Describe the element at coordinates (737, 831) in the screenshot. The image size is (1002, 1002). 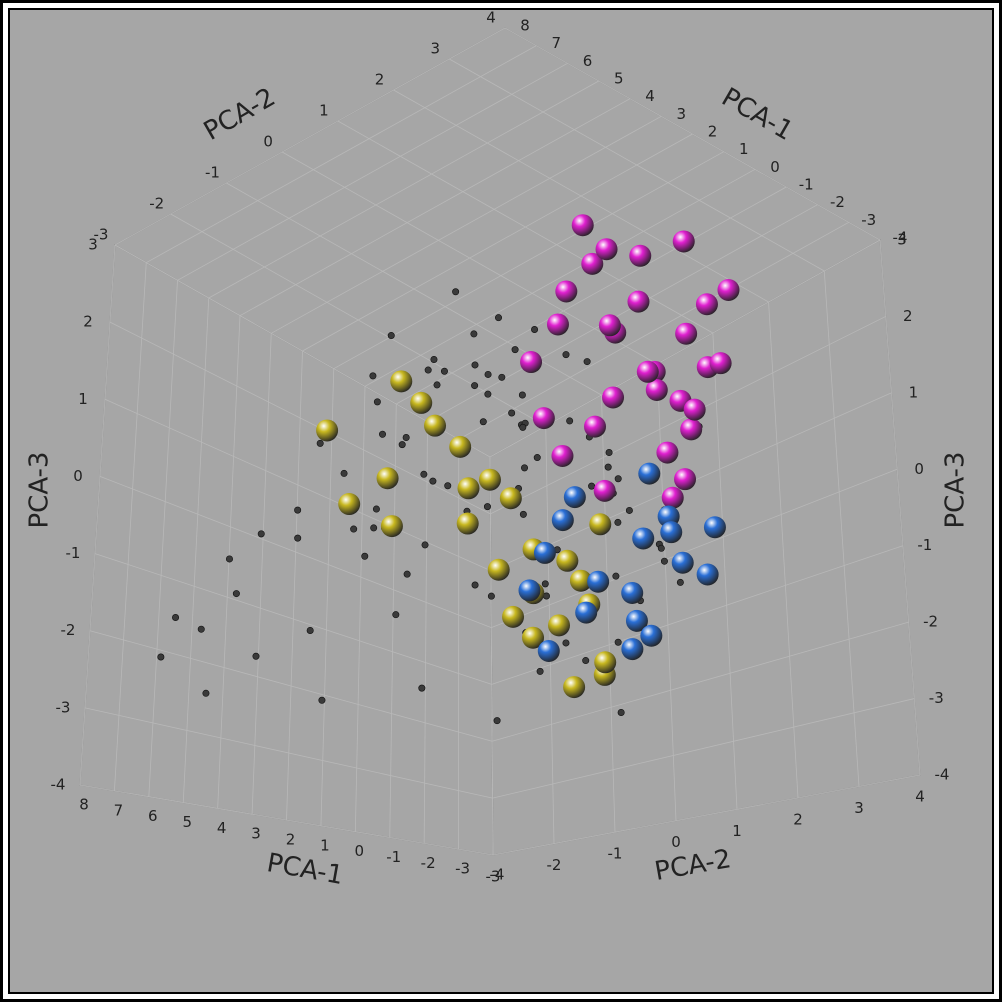
I see `tick-label: 1` at that location.